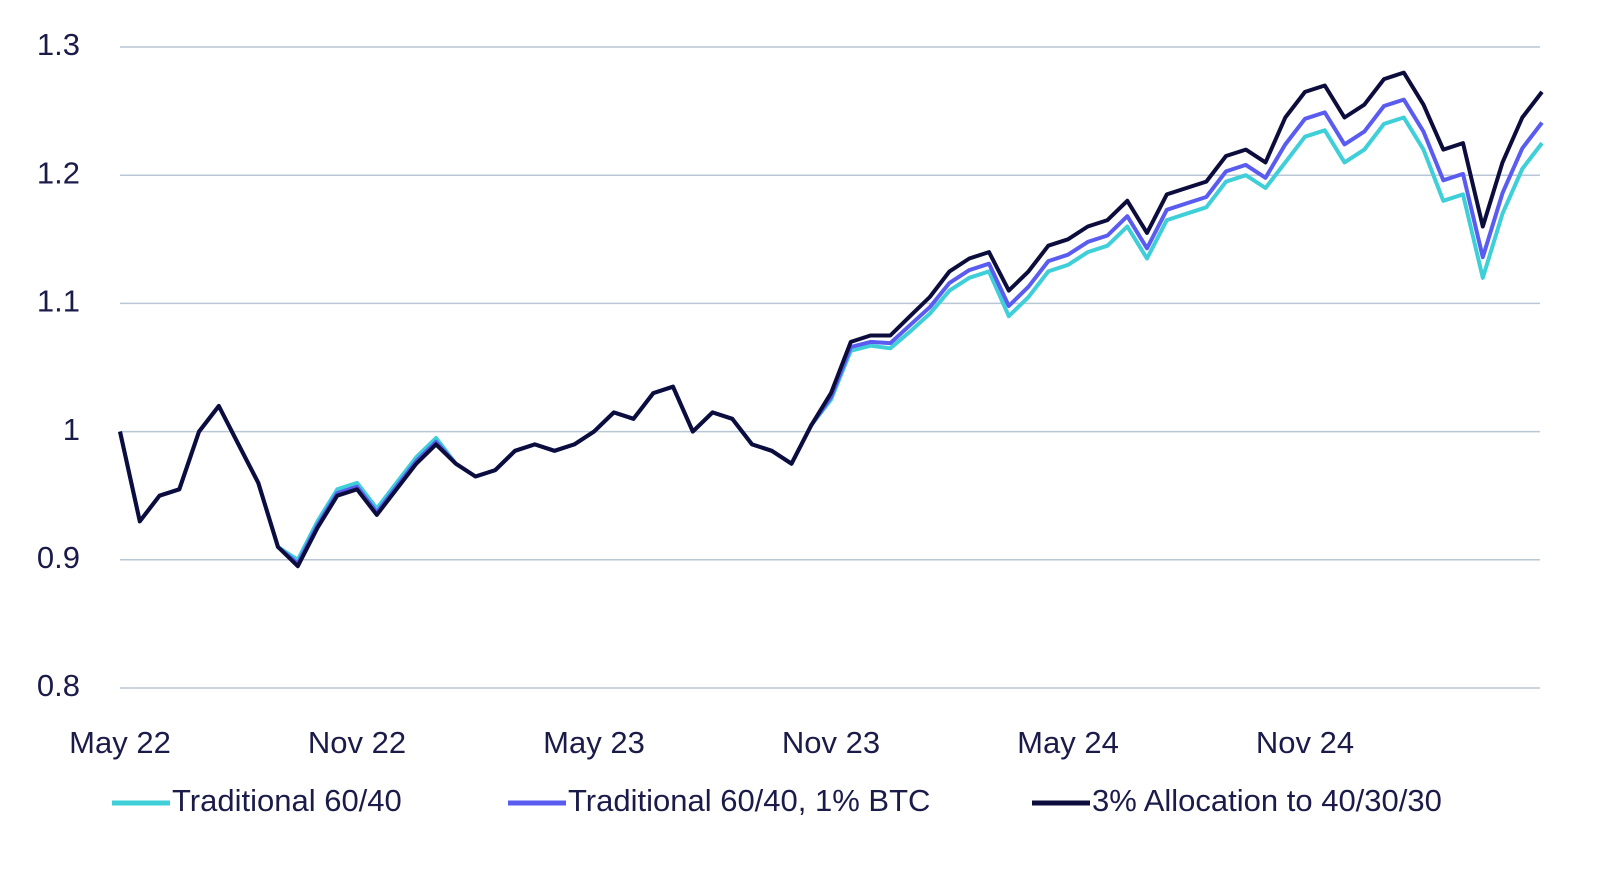  What do you see at coordinates (1267, 800) in the screenshot?
I see `legend-label: 3% Allocation to 40/30/30` at bounding box center [1267, 800].